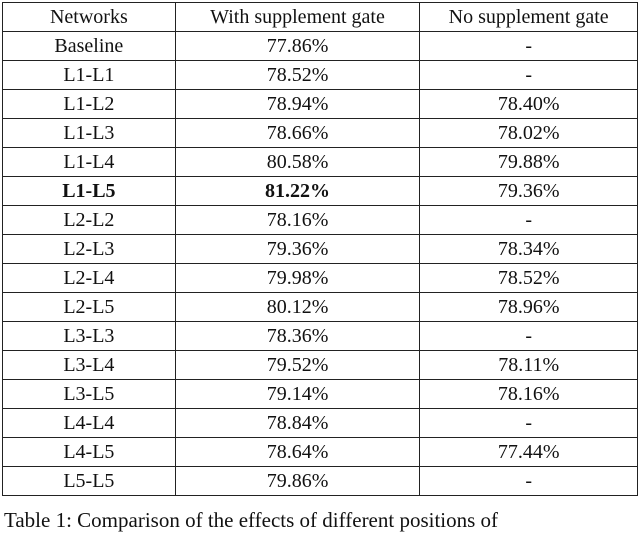  I want to click on table-row: L1-L2 78.94% 78.40%, so click(320, 104).